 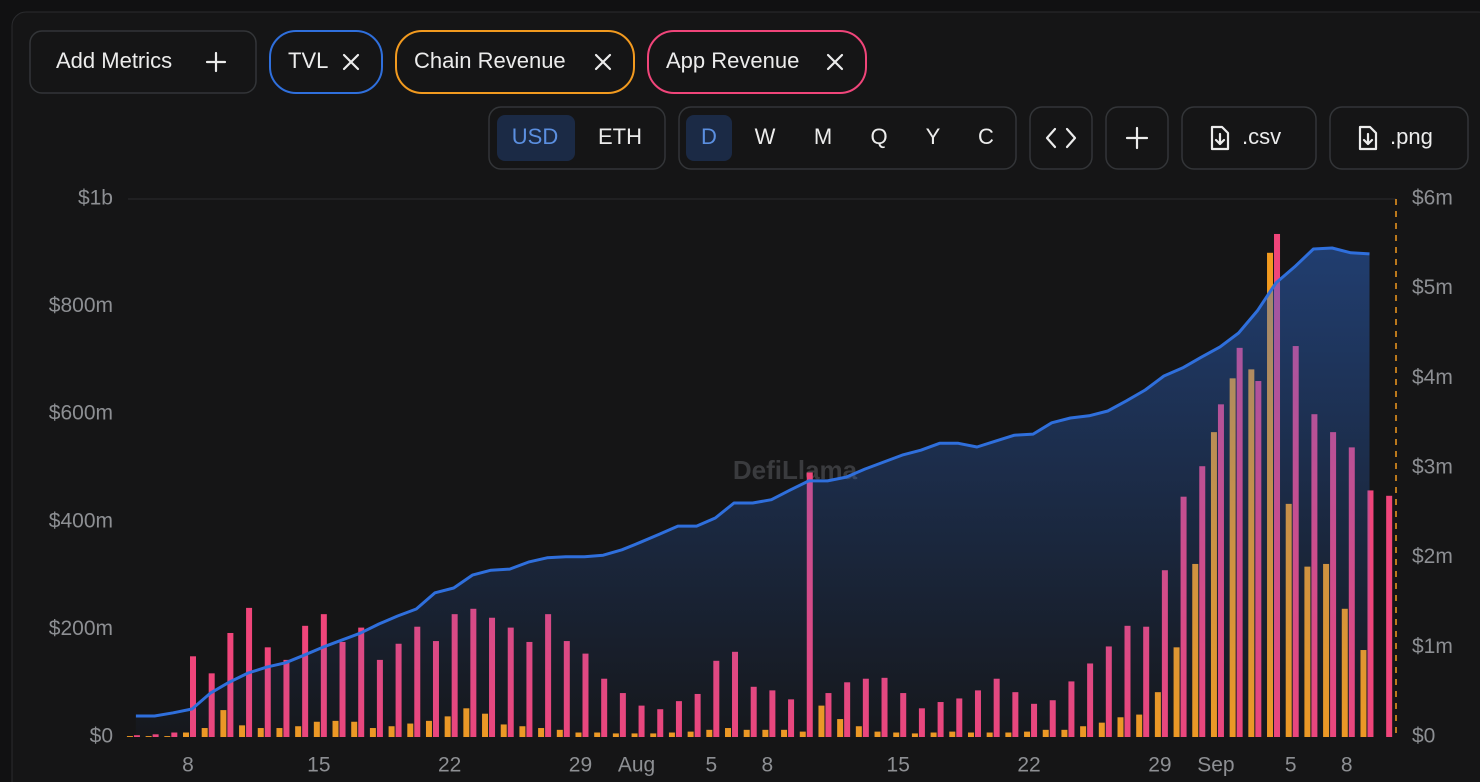 I want to click on png-button: .png, so click(x=1399, y=138).